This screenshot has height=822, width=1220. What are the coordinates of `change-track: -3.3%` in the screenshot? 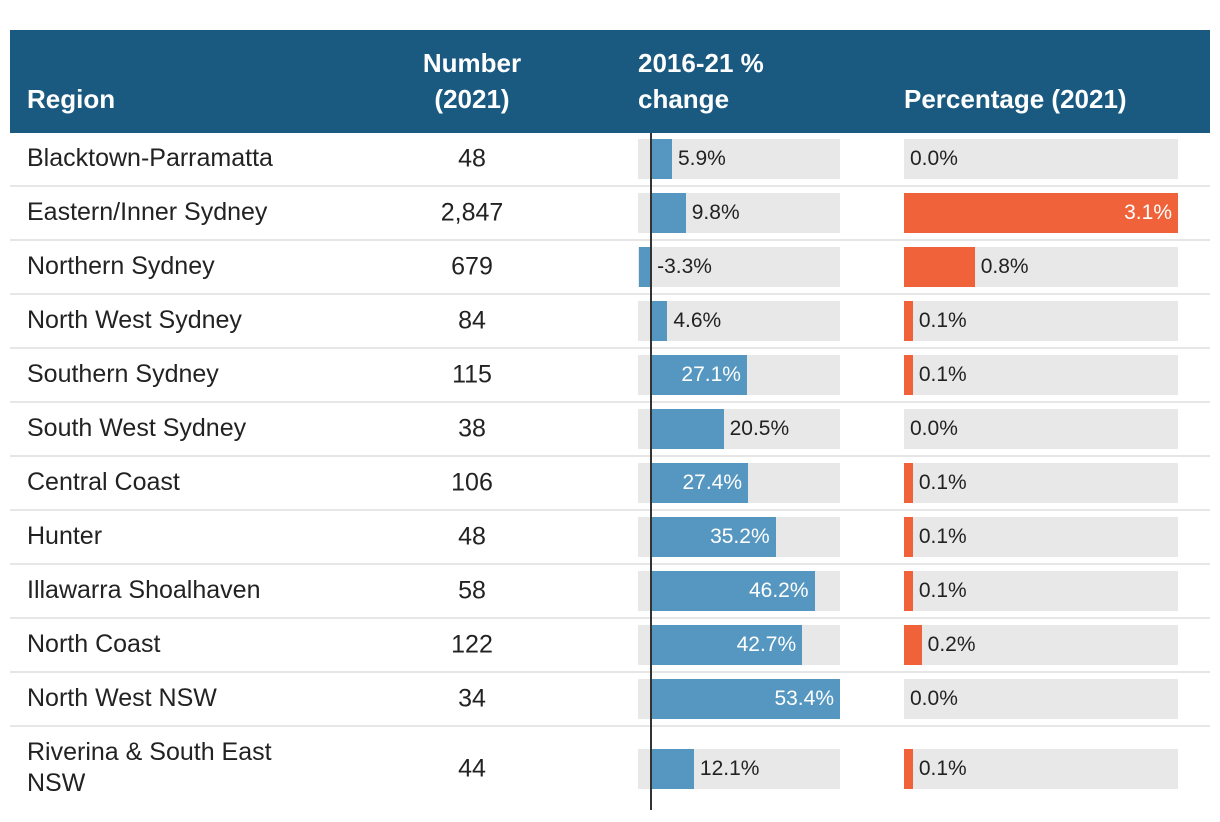 It's located at (739, 267).